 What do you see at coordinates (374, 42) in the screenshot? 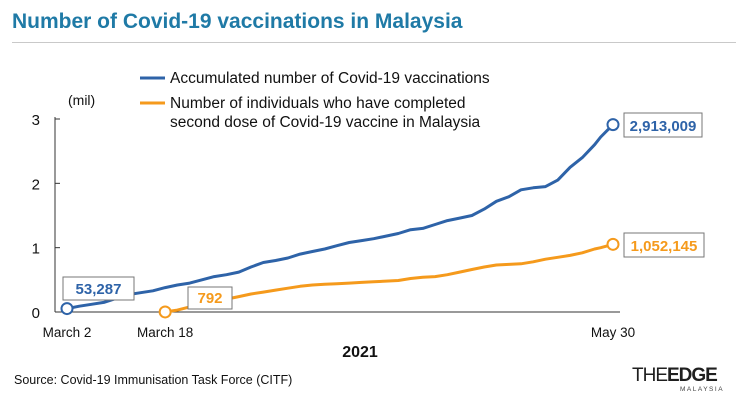
I see `title-divider` at bounding box center [374, 42].